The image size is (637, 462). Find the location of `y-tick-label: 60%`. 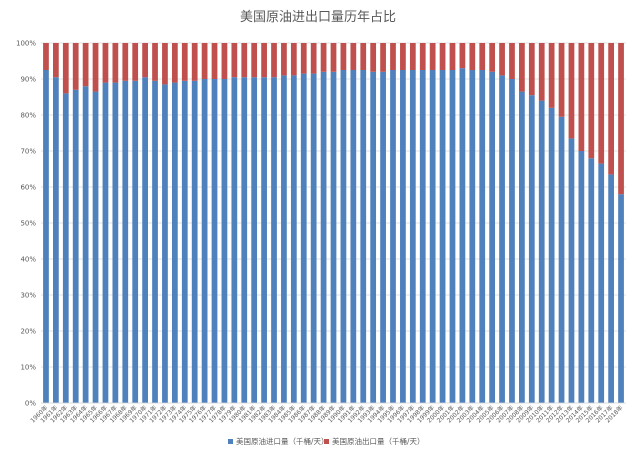

y-tick-label: 60% is located at coordinates (28, 188).